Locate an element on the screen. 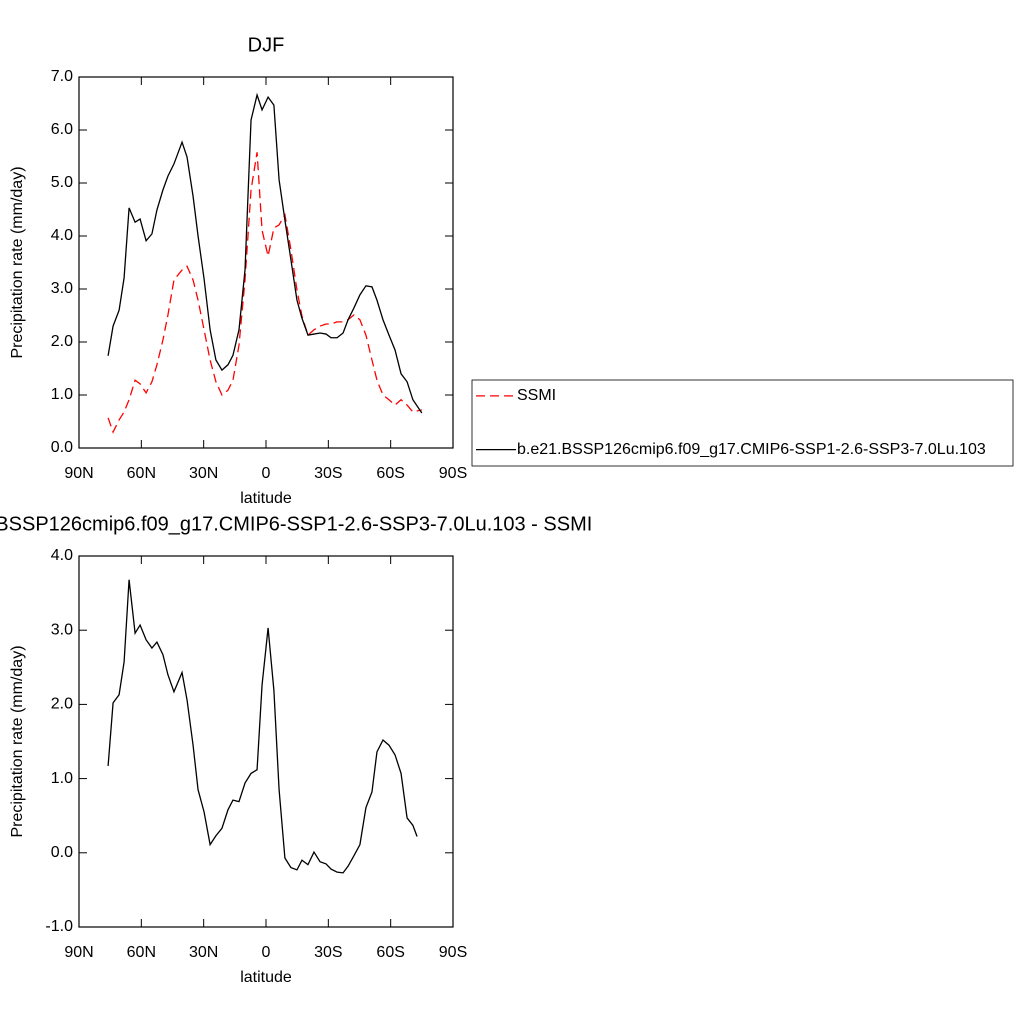 Image resolution: width=1024 pixels, height=1024 pixels. y-tick-label: 7.0 is located at coordinates (62, 76).